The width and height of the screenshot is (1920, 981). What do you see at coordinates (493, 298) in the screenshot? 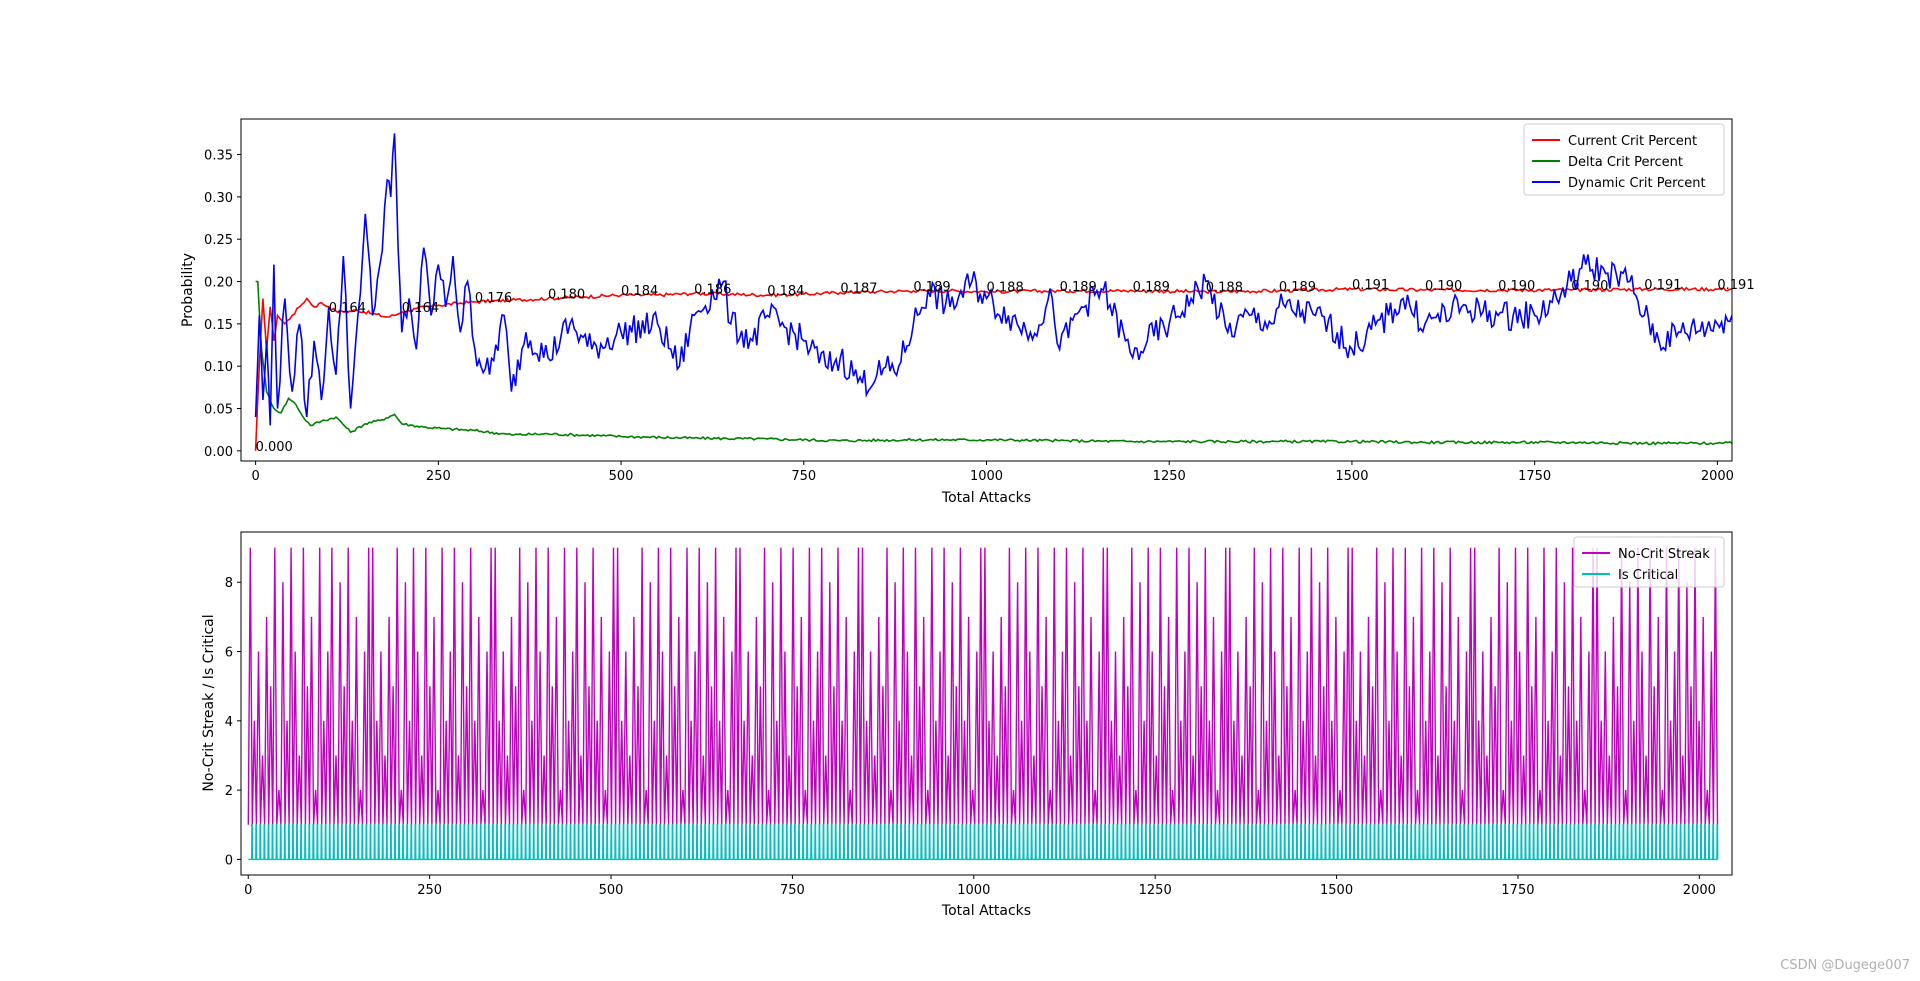
I see `value-annotation: 0.176` at bounding box center [493, 298].